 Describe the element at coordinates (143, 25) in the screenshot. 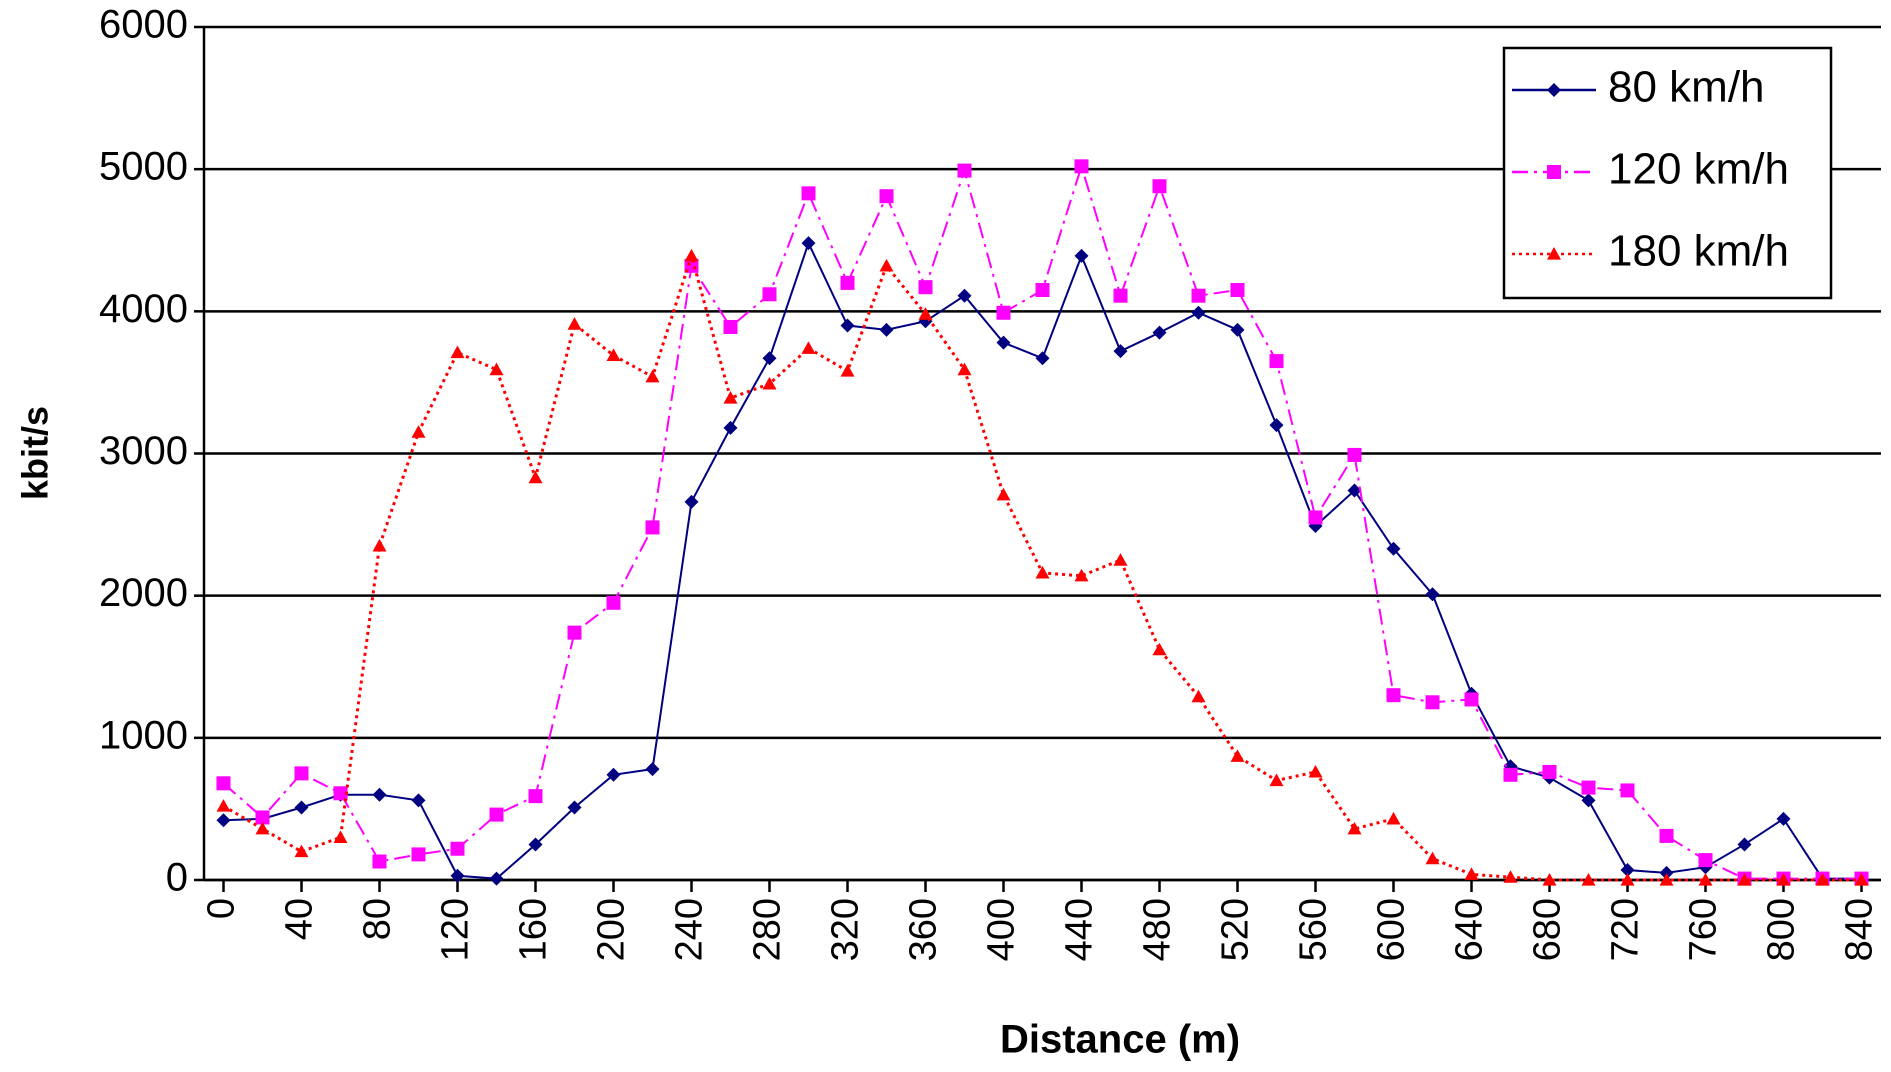

I see `y-tick-label: 6000` at that location.